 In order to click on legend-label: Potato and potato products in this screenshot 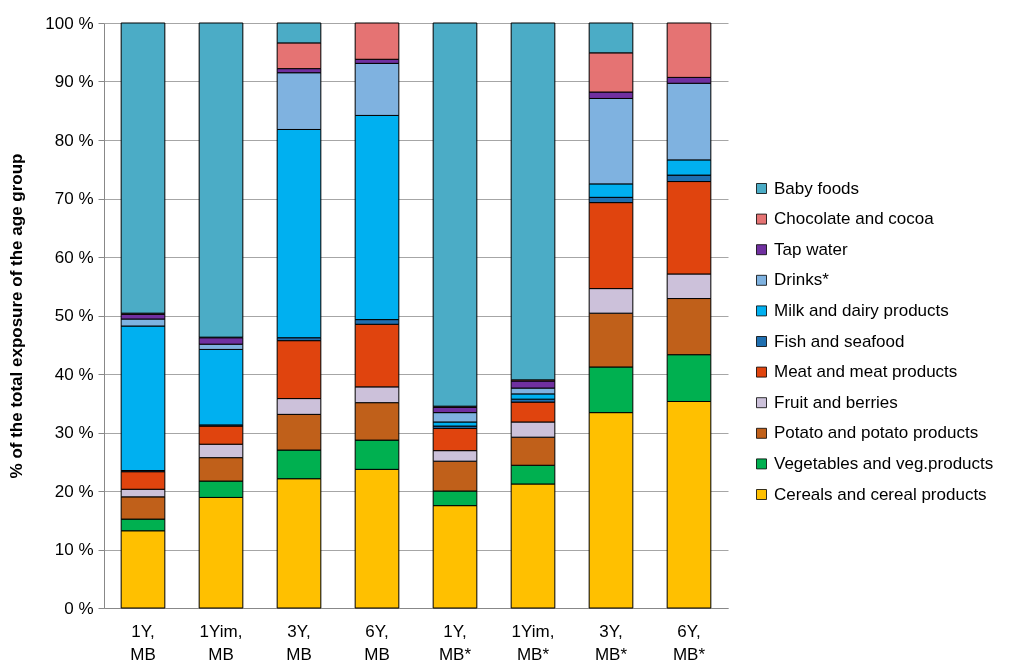, I will do `click(876, 433)`.